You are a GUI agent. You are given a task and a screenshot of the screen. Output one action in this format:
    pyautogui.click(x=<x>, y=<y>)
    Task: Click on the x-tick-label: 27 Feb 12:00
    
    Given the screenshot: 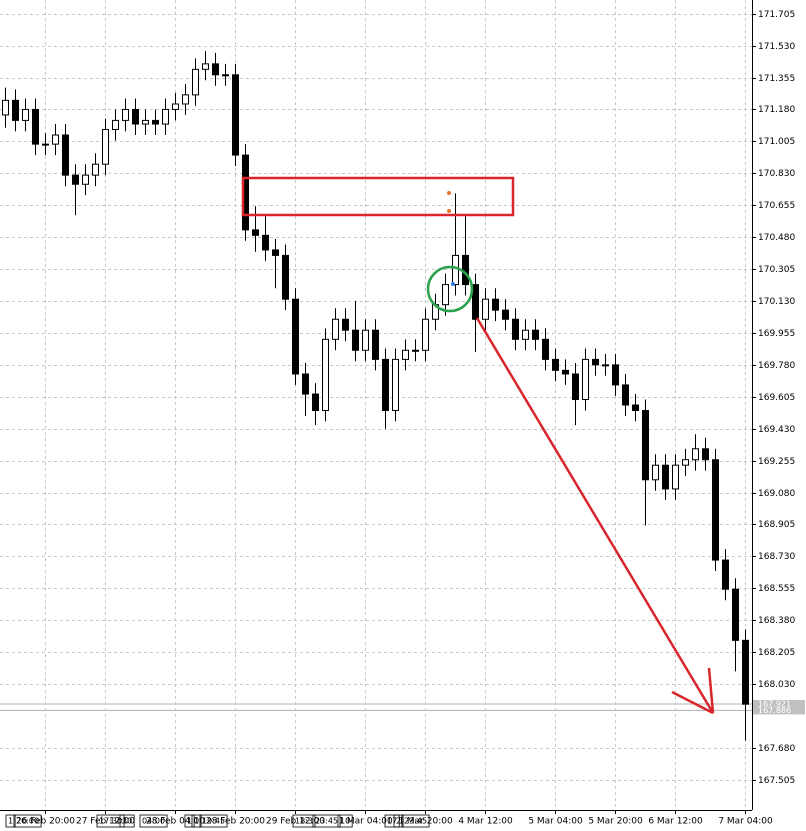 What is the action you would take?
    pyautogui.click(x=105, y=822)
    